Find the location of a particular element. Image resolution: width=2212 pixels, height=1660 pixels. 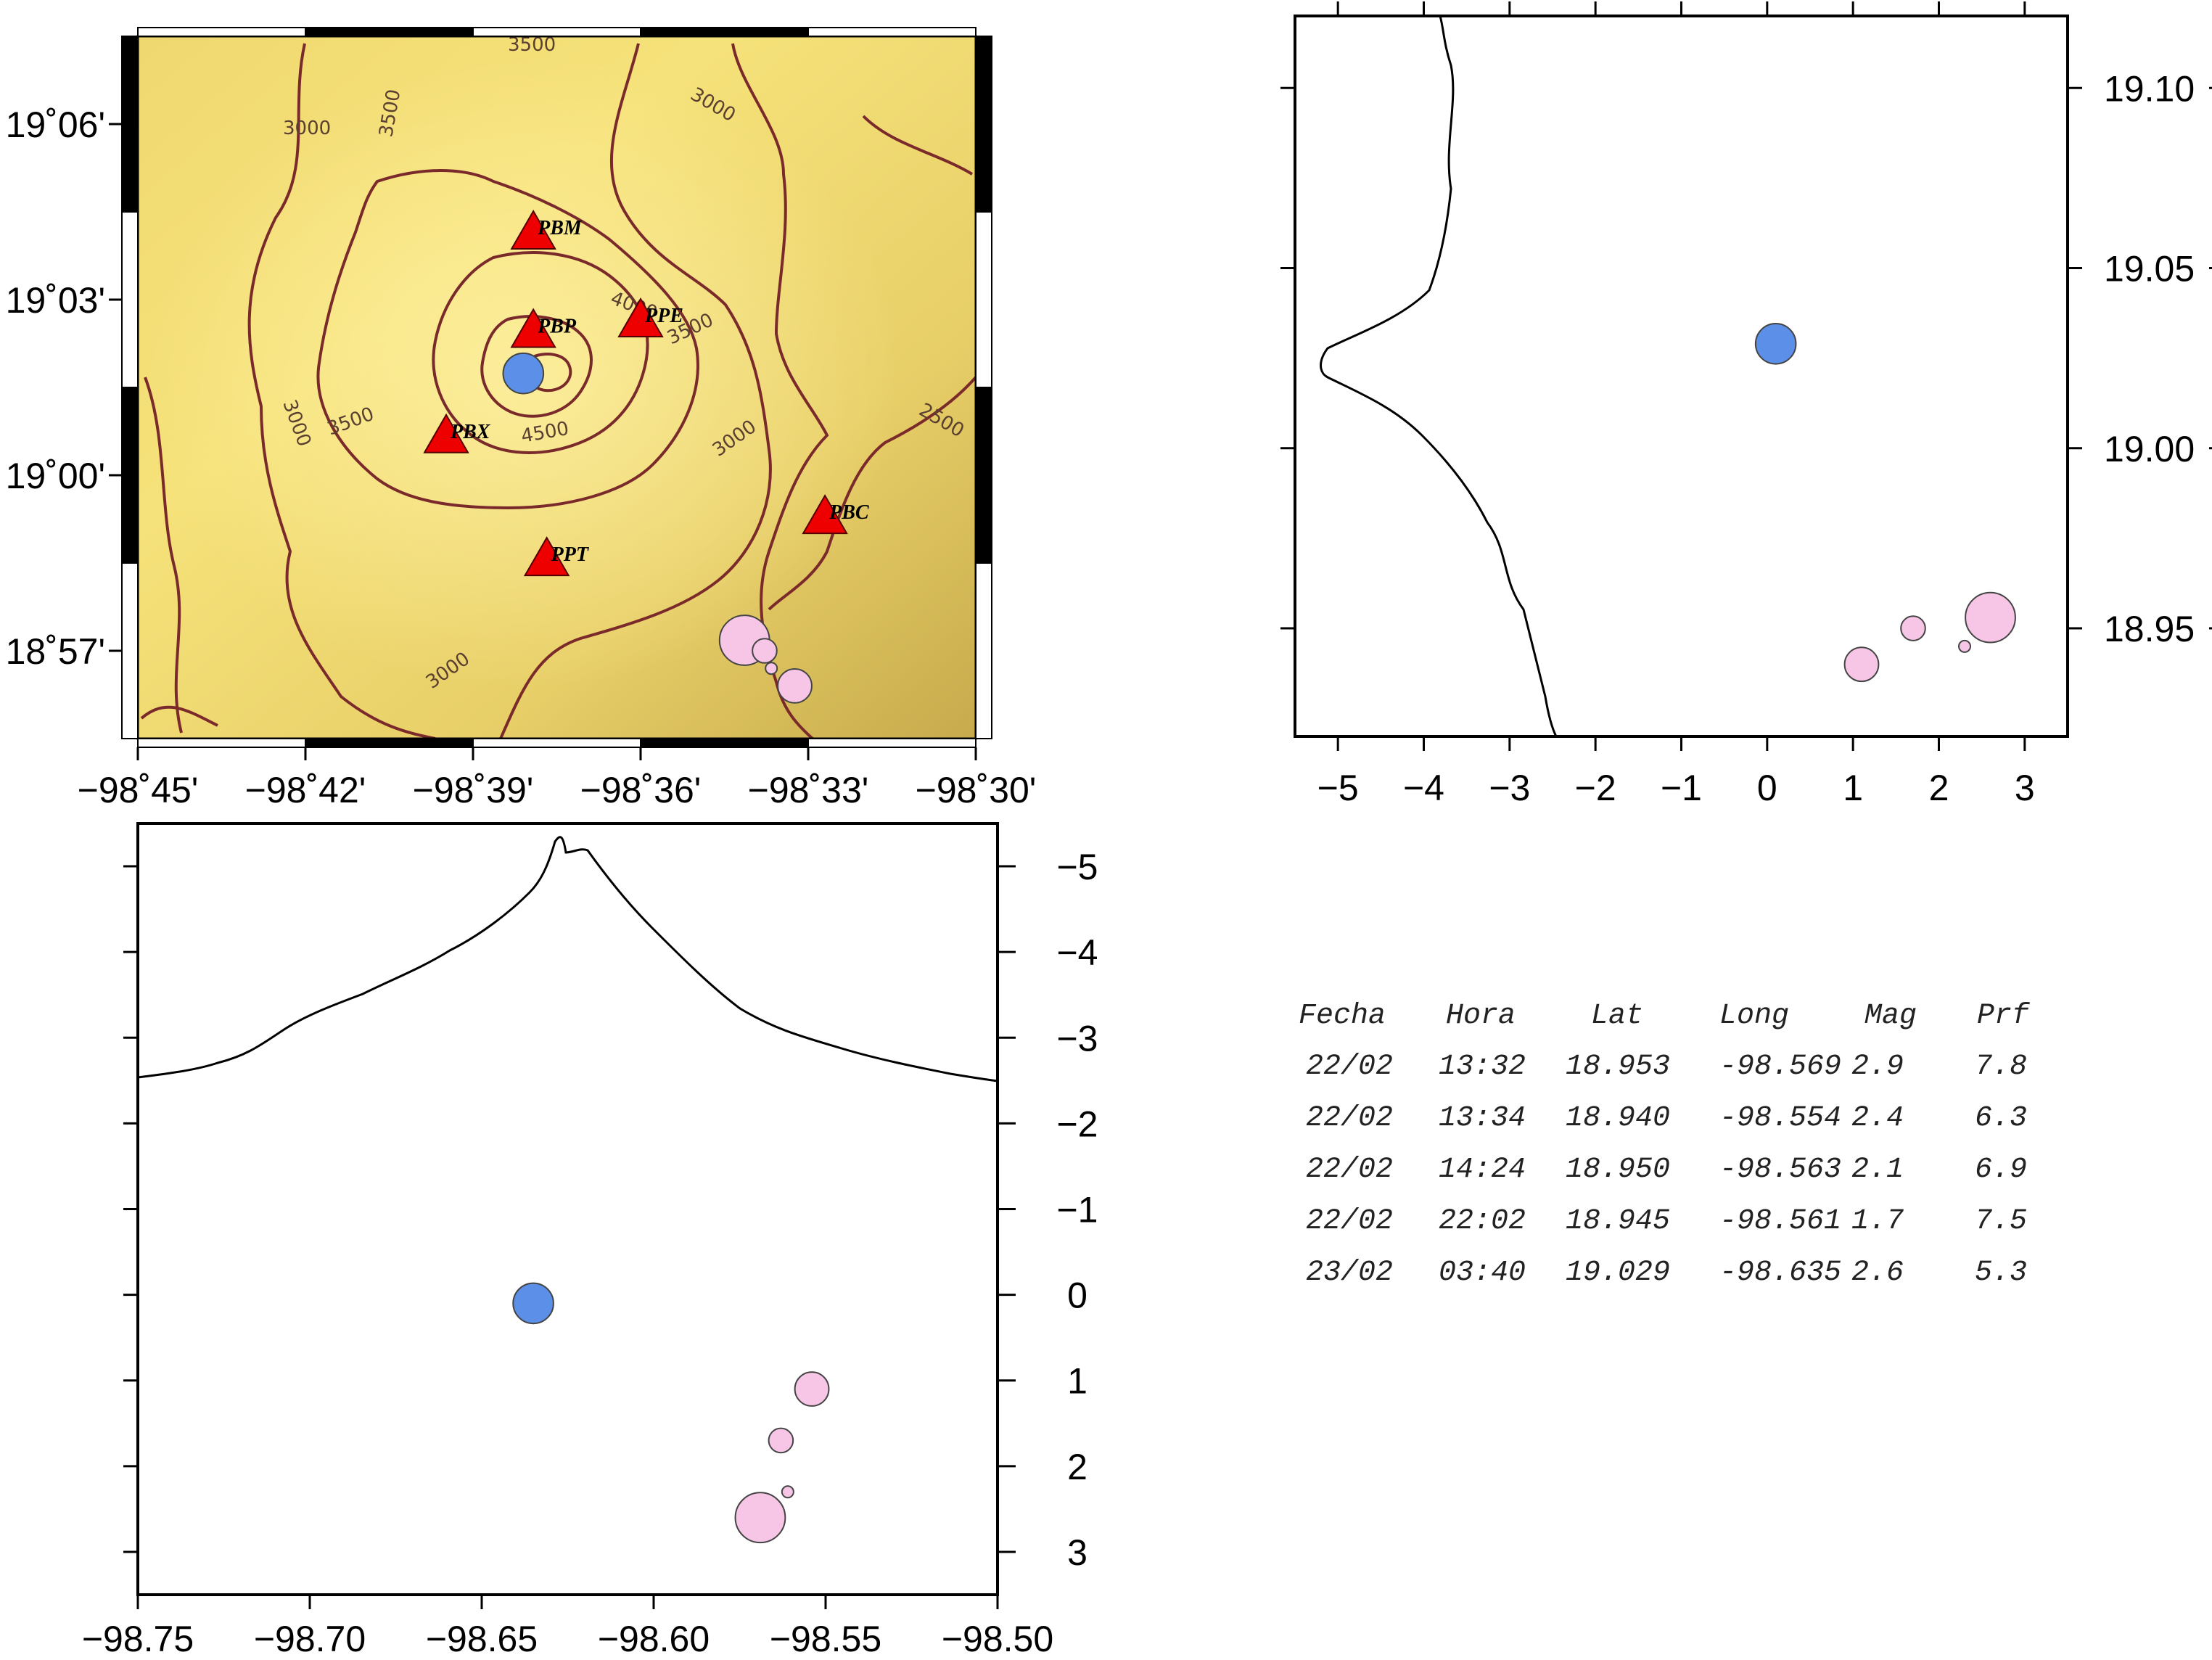

table-row: 22/02 13:34 18.940 -98.554 2.4 6.3 is located at coordinates (1667, 1118).